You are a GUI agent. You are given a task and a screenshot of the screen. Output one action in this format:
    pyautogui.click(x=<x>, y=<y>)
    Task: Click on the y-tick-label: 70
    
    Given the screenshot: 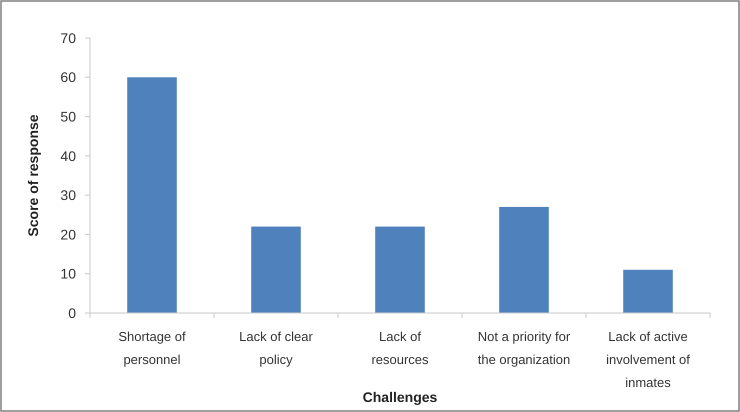 What is the action you would take?
    pyautogui.click(x=68, y=38)
    